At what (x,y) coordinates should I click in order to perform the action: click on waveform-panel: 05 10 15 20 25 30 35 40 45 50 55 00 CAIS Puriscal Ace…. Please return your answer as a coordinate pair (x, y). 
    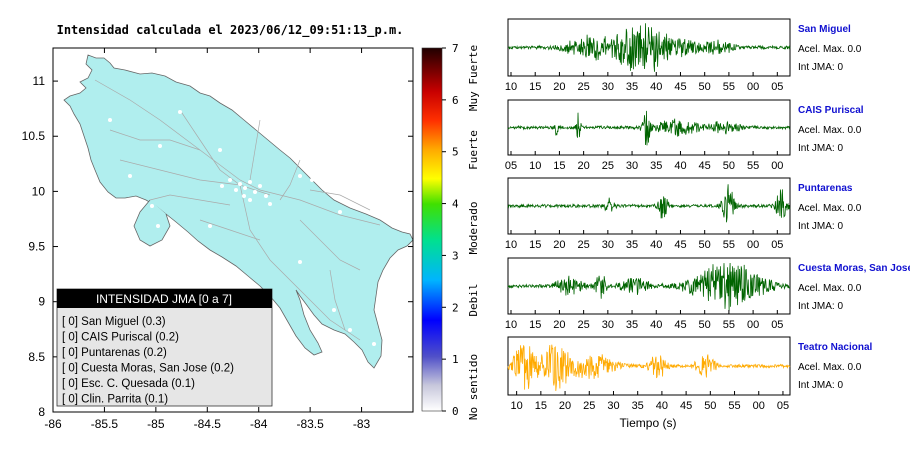
    Looking at the image, I should click on (684, 135).